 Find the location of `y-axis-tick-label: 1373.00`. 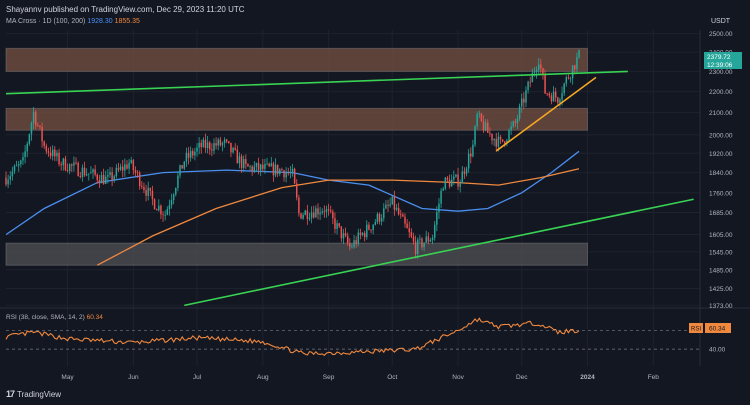

y-axis-tick-label: 1373.00 is located at coordinates (721, 306).